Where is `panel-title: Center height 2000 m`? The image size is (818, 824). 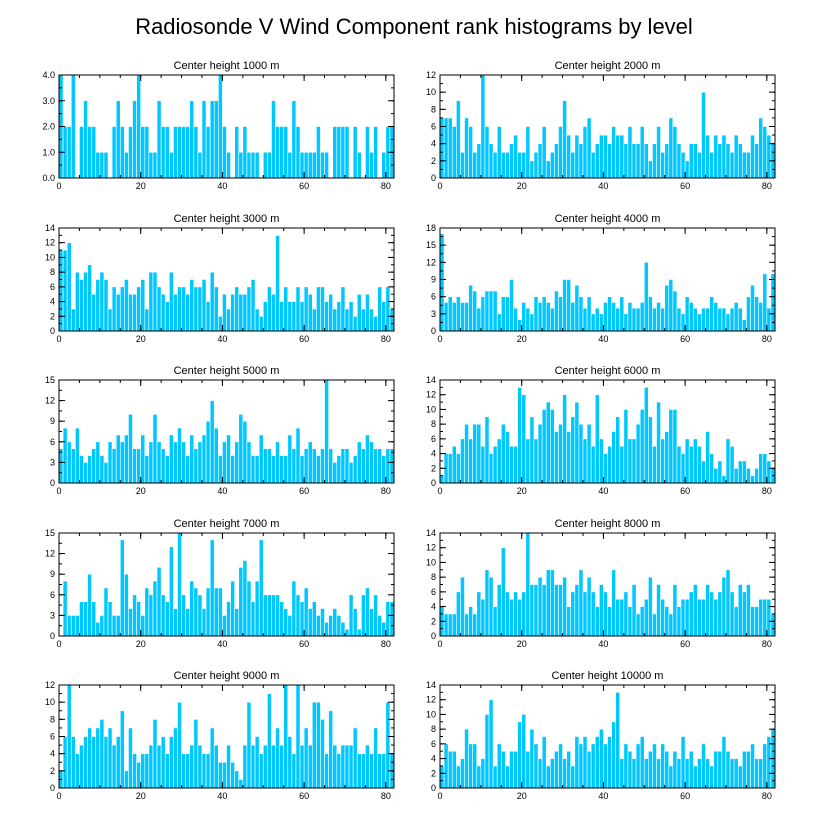
panel-title: Center height 2000 m is located at coordinates (608, 66).